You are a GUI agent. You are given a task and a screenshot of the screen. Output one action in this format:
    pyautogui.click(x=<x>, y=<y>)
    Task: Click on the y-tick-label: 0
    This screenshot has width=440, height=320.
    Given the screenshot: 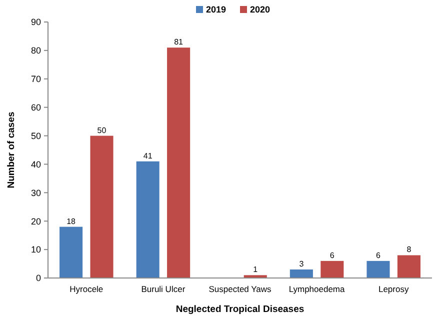 What is the action you would take?
    pyautogui.click(x=38, y=278)
    